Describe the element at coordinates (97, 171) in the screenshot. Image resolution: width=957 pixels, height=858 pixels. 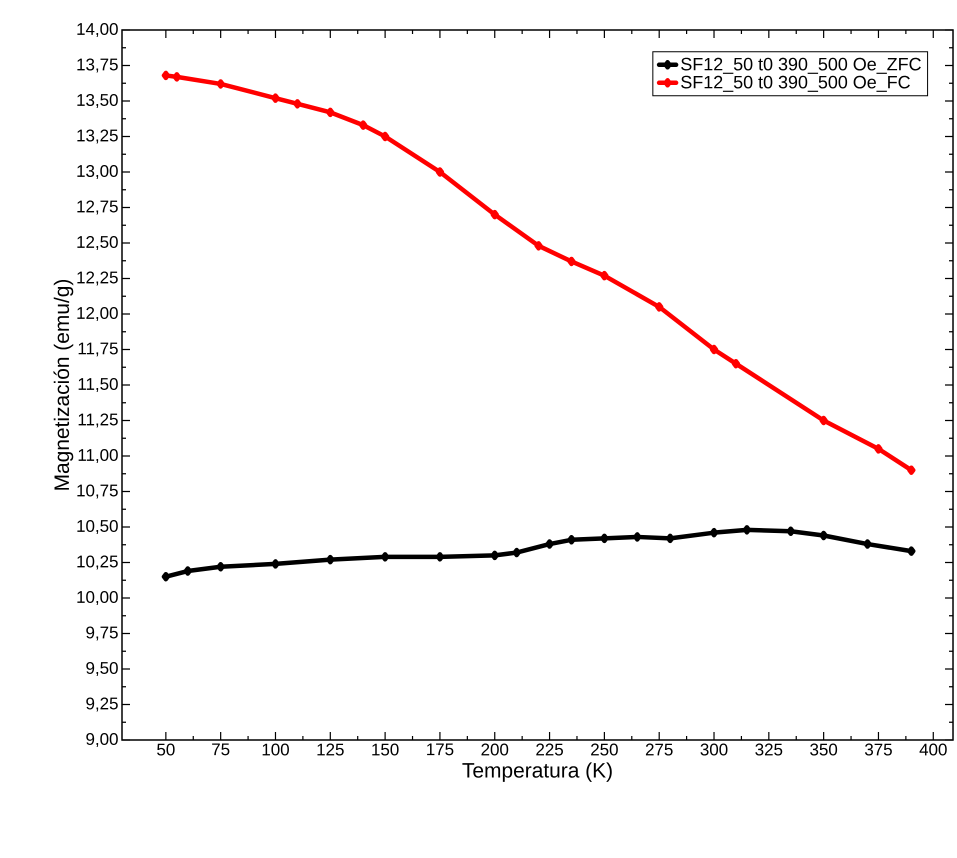
I see `y-tick-label: 13,00` at that location.